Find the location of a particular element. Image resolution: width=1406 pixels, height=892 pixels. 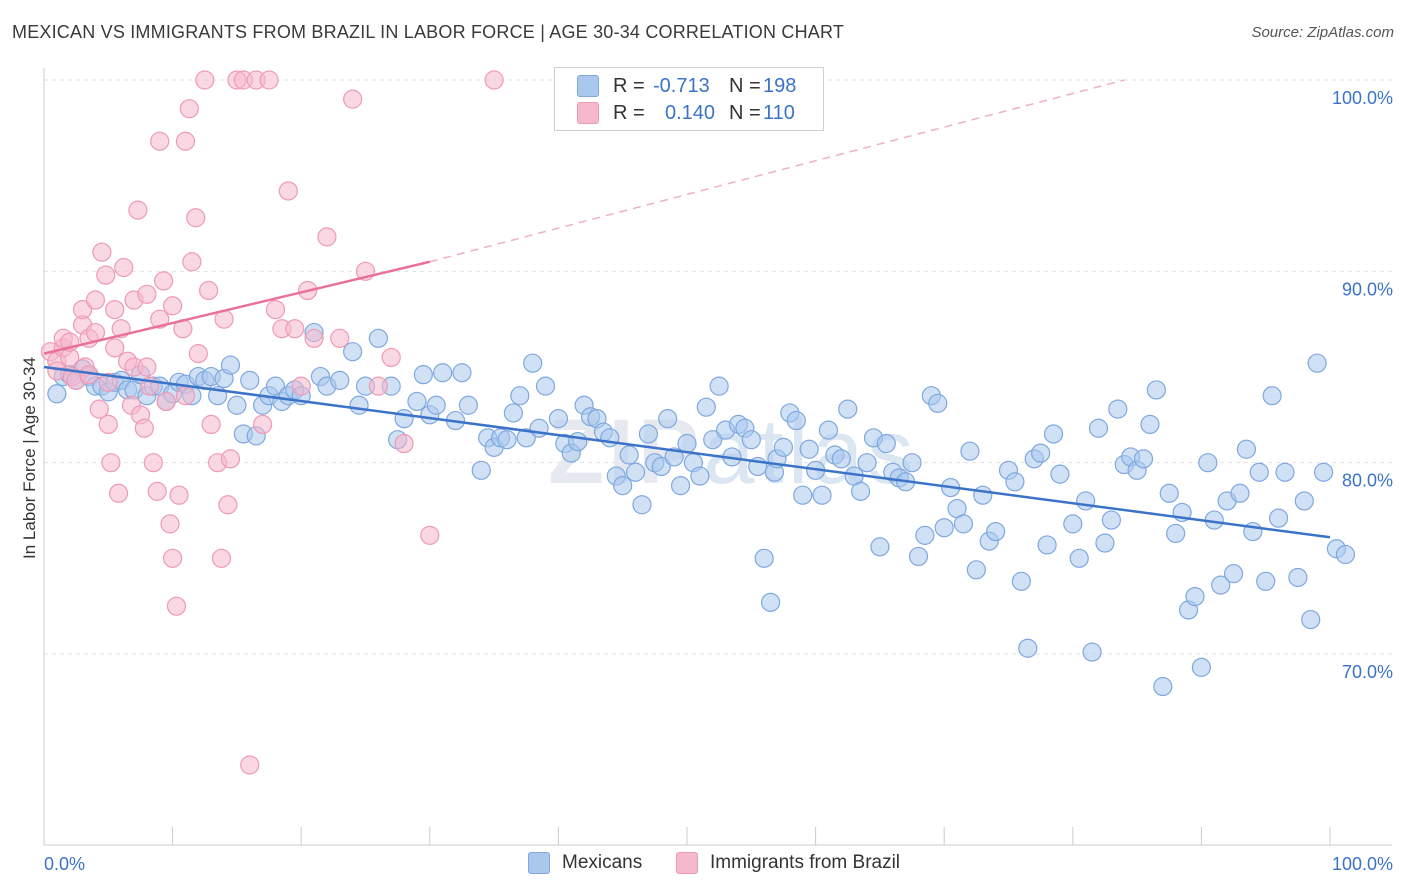

series-legend-mexicans: Mexicans is located at coordinates (585, 863).